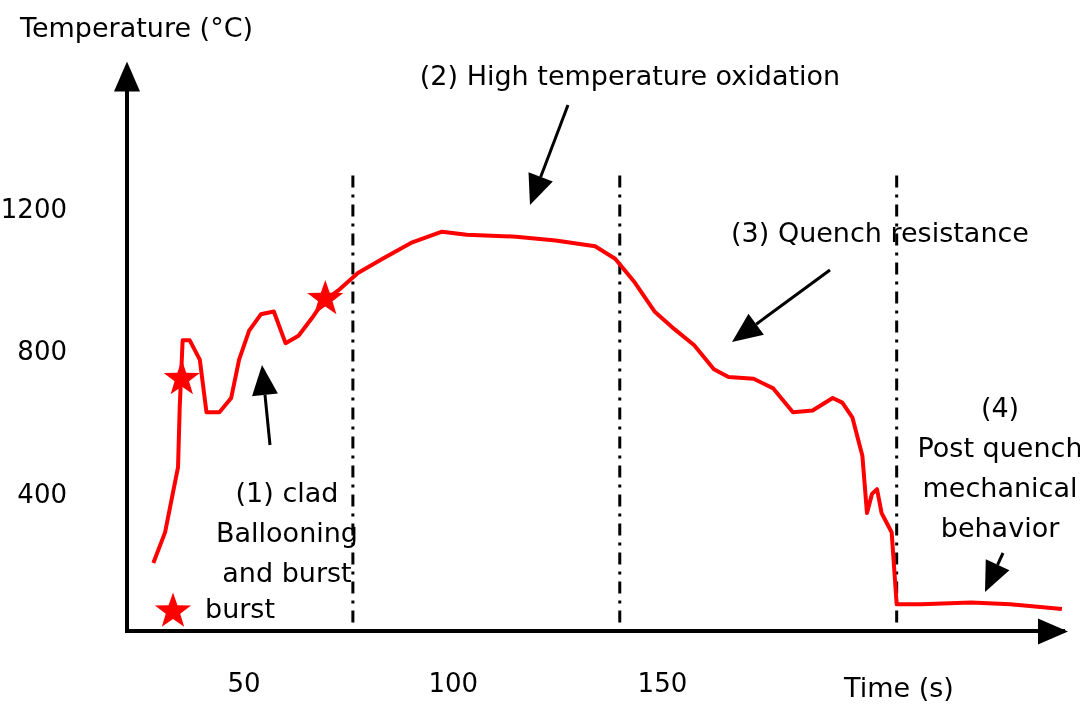 This screenshot has width=1080, height=707. I want to click on y-tick-label: 400, so click(42, 493).